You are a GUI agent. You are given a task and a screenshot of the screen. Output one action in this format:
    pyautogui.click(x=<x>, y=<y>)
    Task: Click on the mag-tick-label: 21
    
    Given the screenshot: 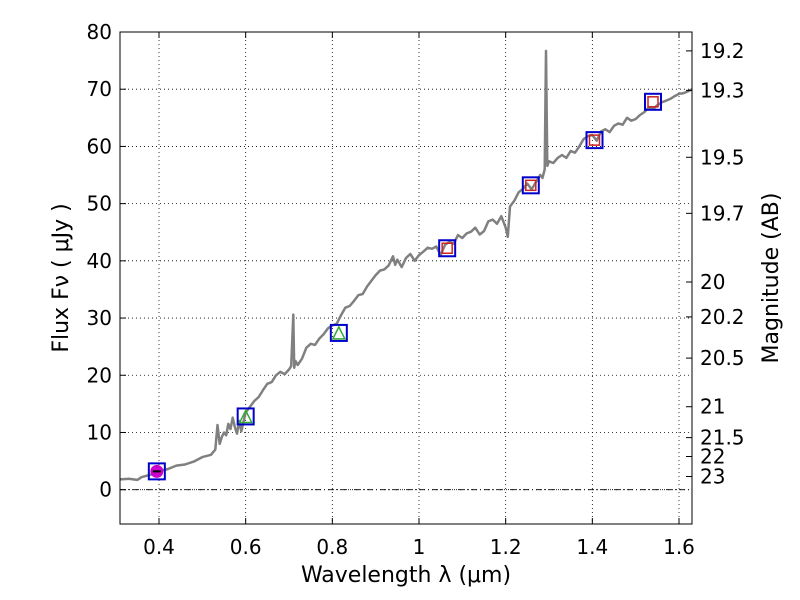 What is the action you would take?
    pyautogui.click(x=712, y=407)
    